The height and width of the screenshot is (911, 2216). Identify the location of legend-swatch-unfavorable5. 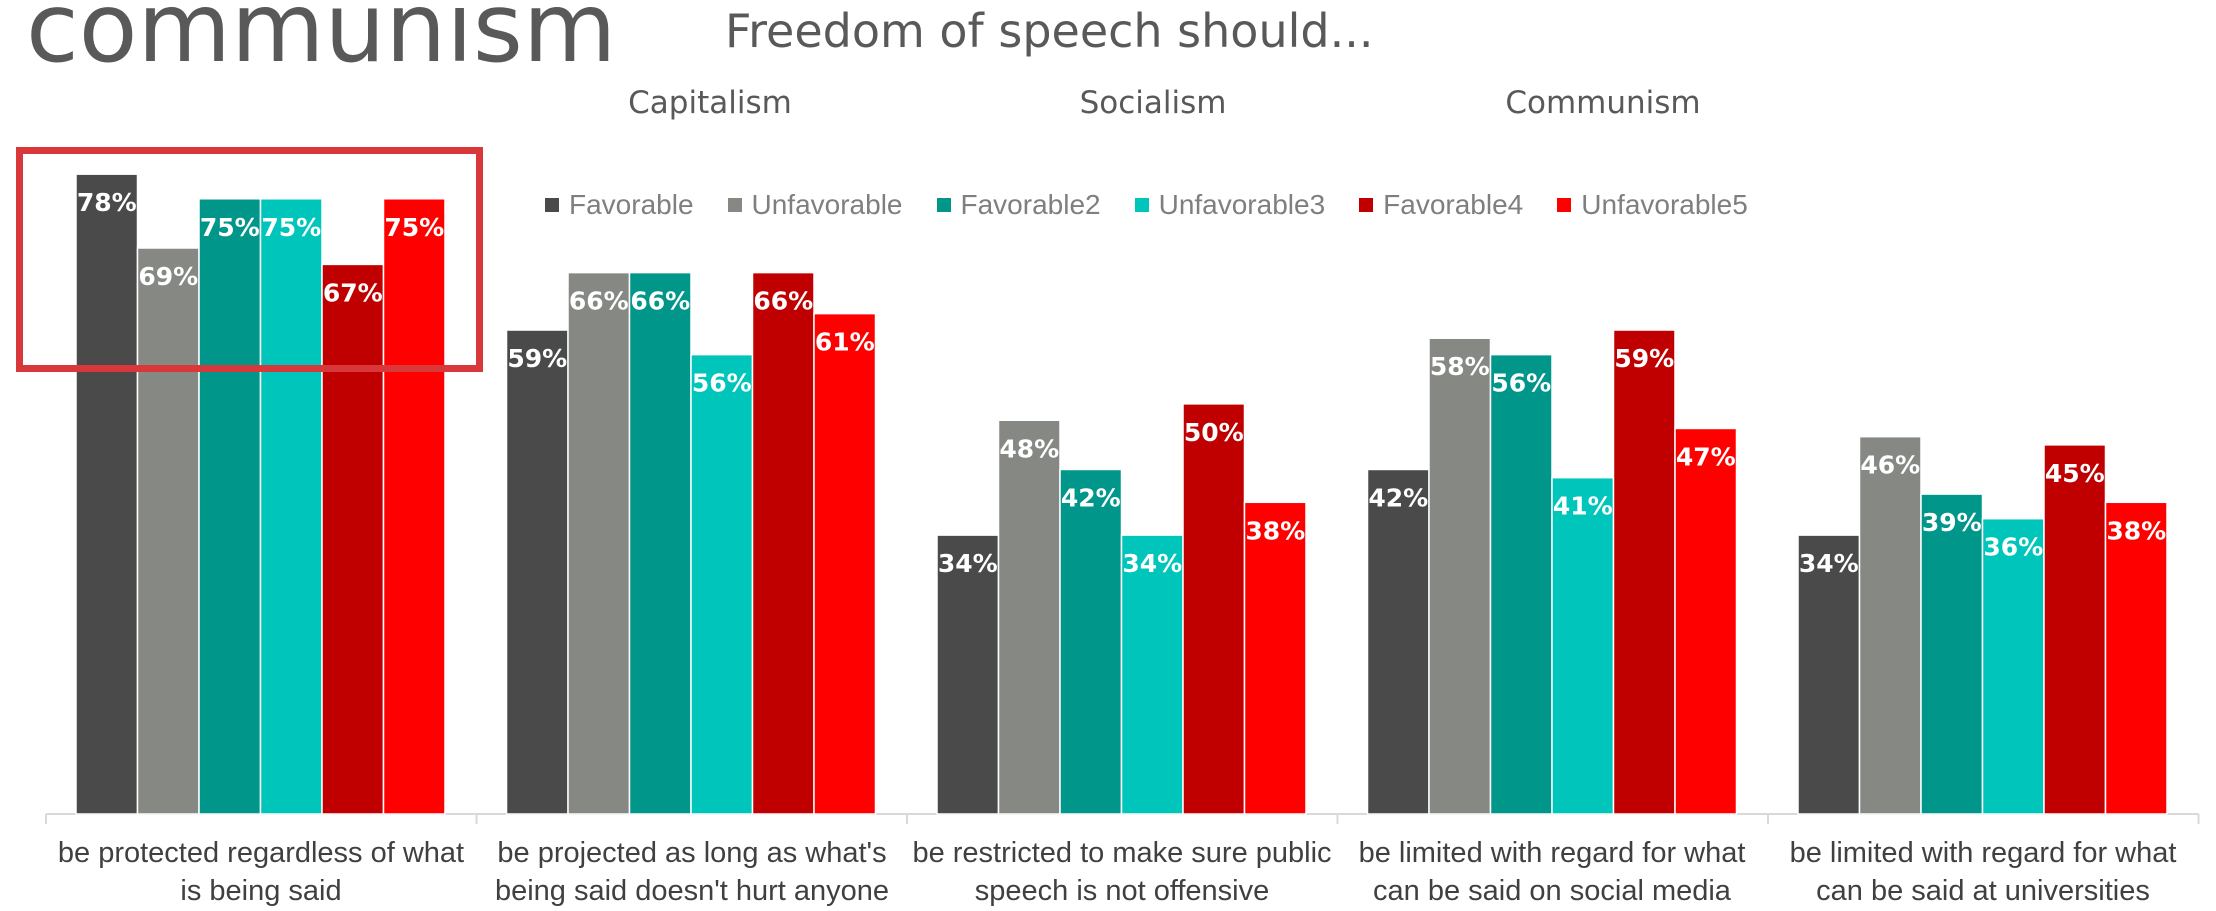
(1564, 205).